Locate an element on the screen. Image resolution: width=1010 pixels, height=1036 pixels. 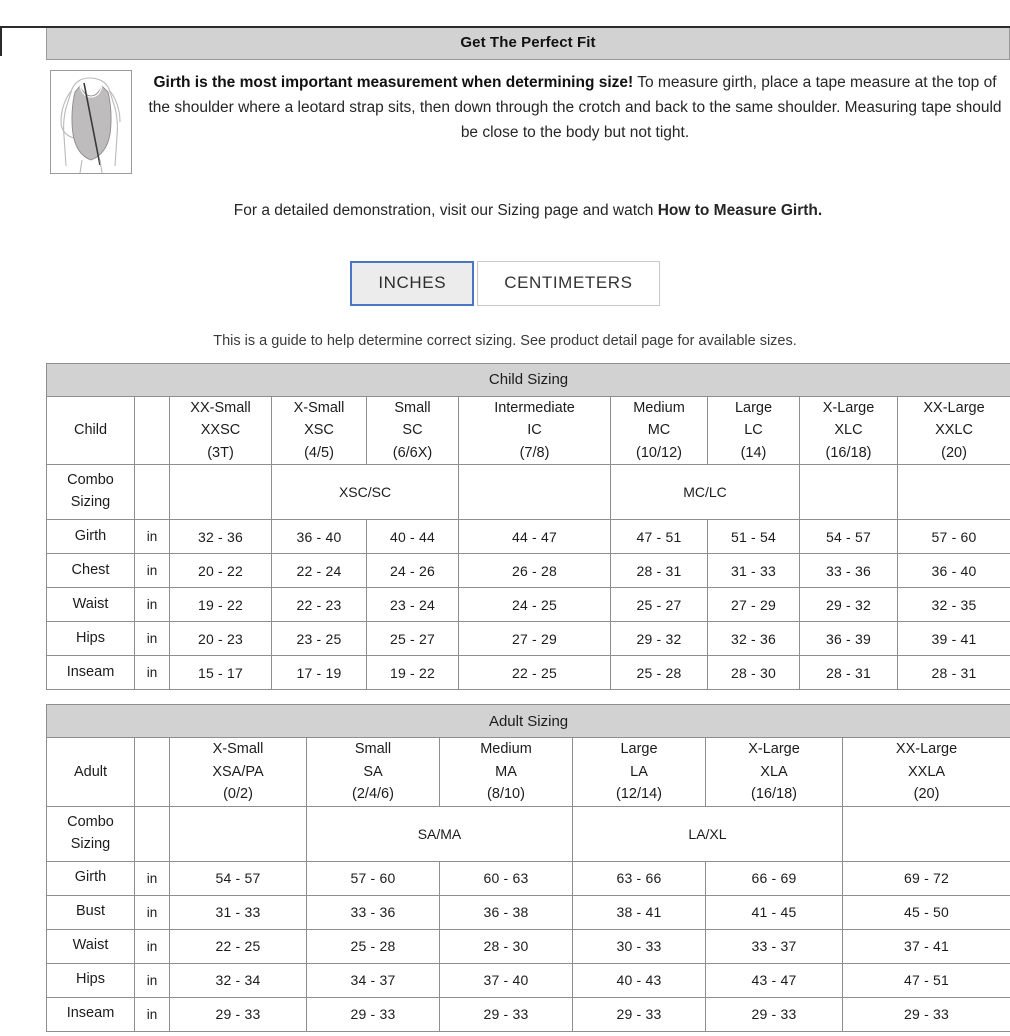
perfect-fit-title: Get The Perfect Fit is located at coordinates (528, 43).